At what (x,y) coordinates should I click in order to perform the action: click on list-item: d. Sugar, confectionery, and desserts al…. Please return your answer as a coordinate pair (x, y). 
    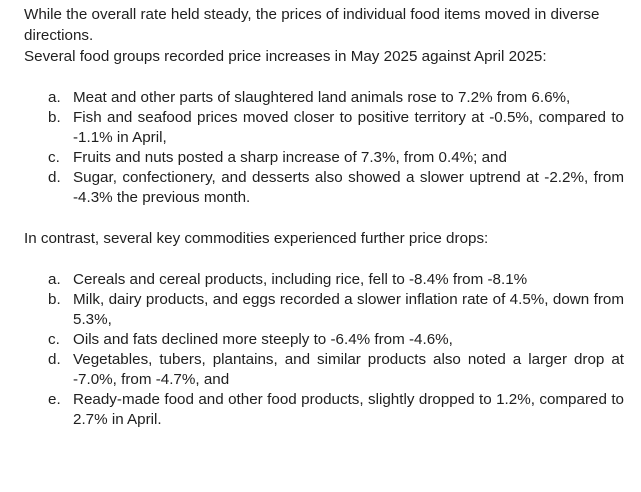
    Looking at the image, I should click on (324, 188).